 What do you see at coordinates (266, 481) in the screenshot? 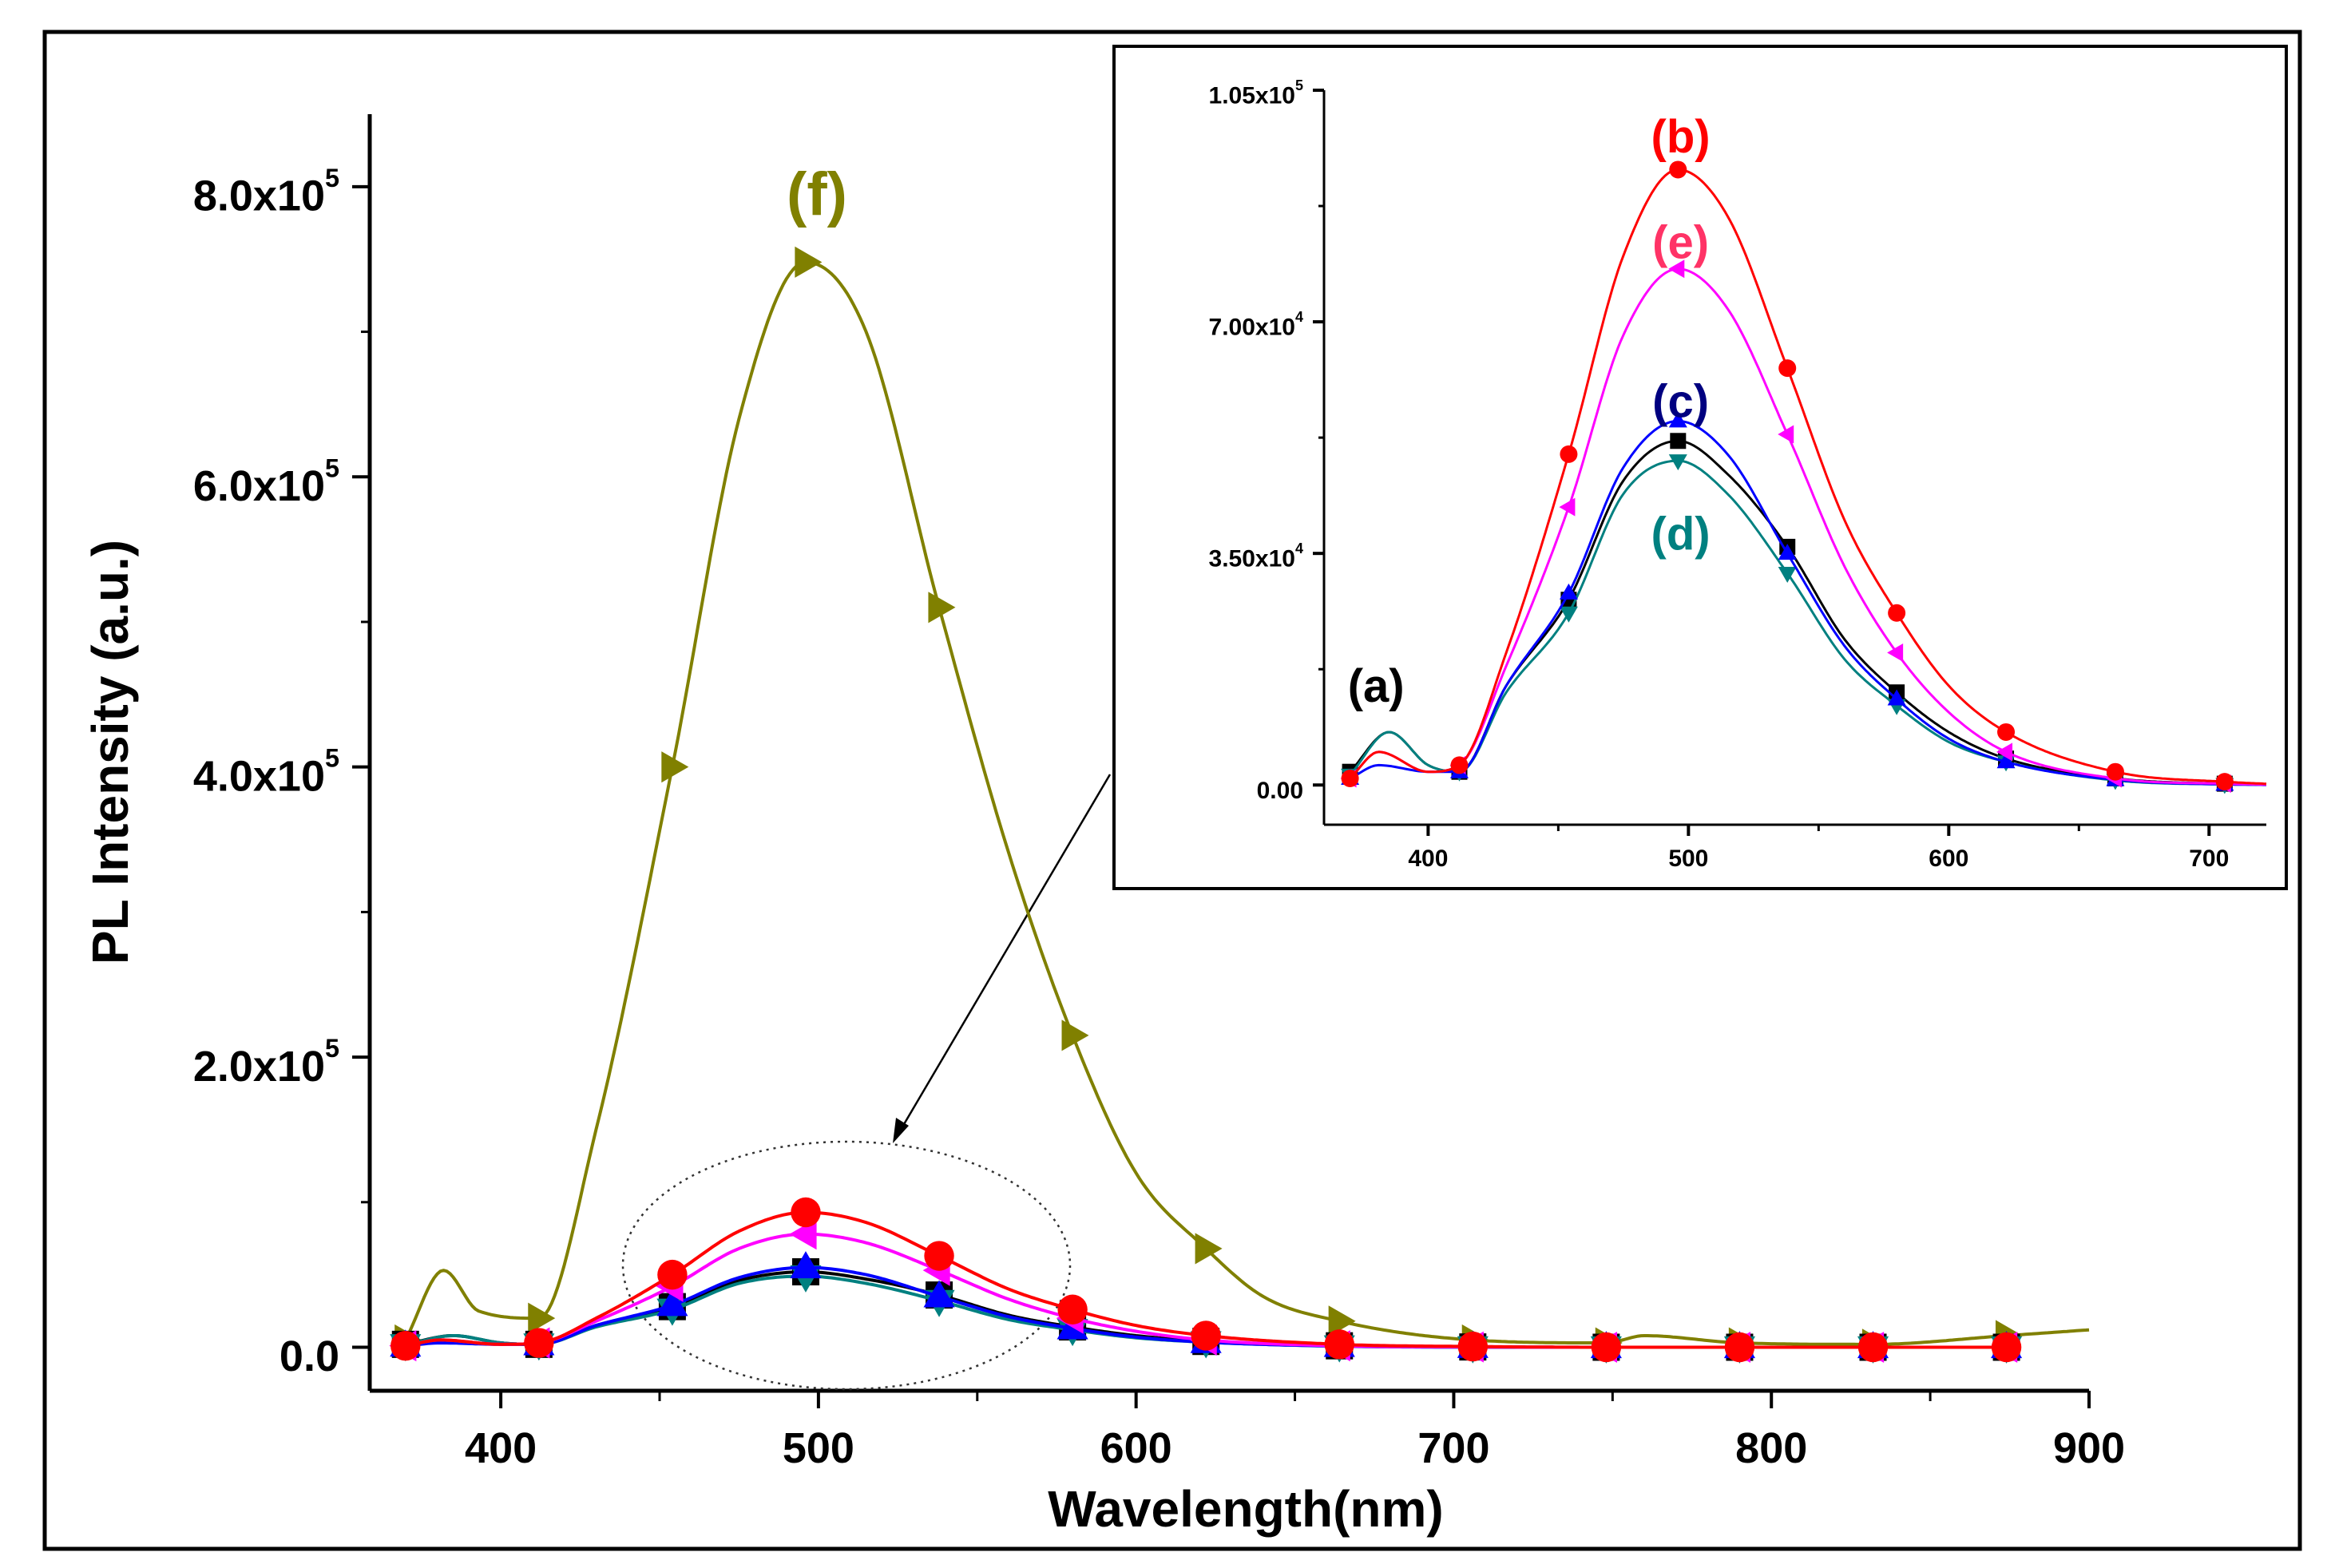
I see `main-y-tick-label: 6.0x10⁵` at bounding box center [266, 481].